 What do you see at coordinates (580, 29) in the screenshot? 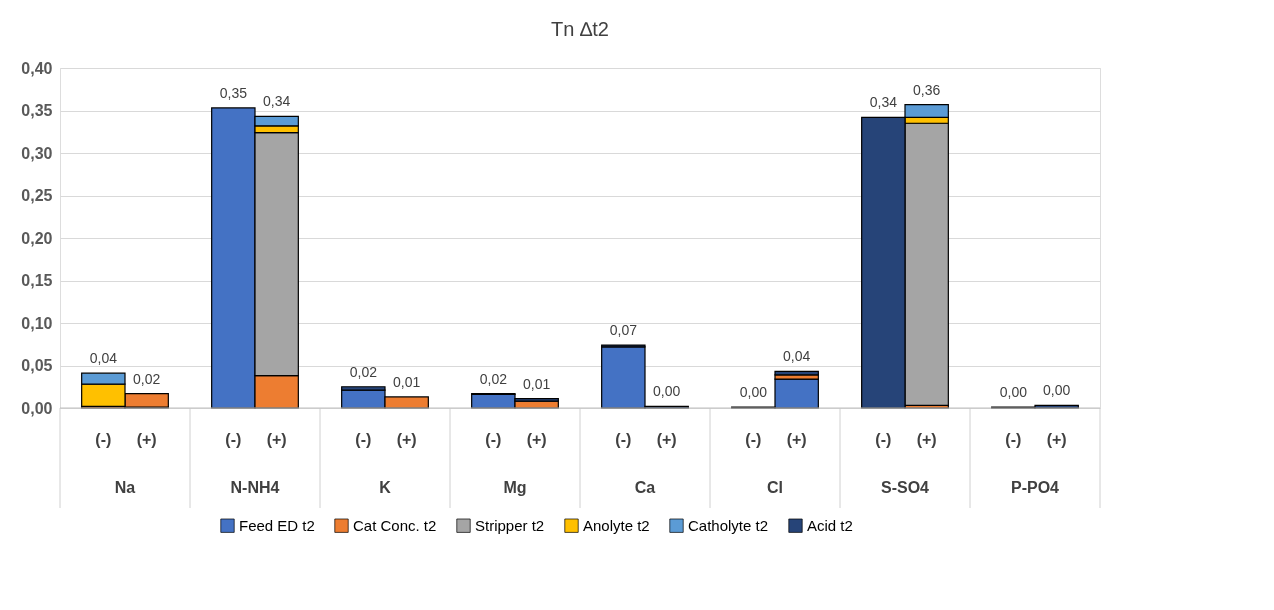
I see `chart-title: Tn ∆t2` at bounding box center [580, 29].